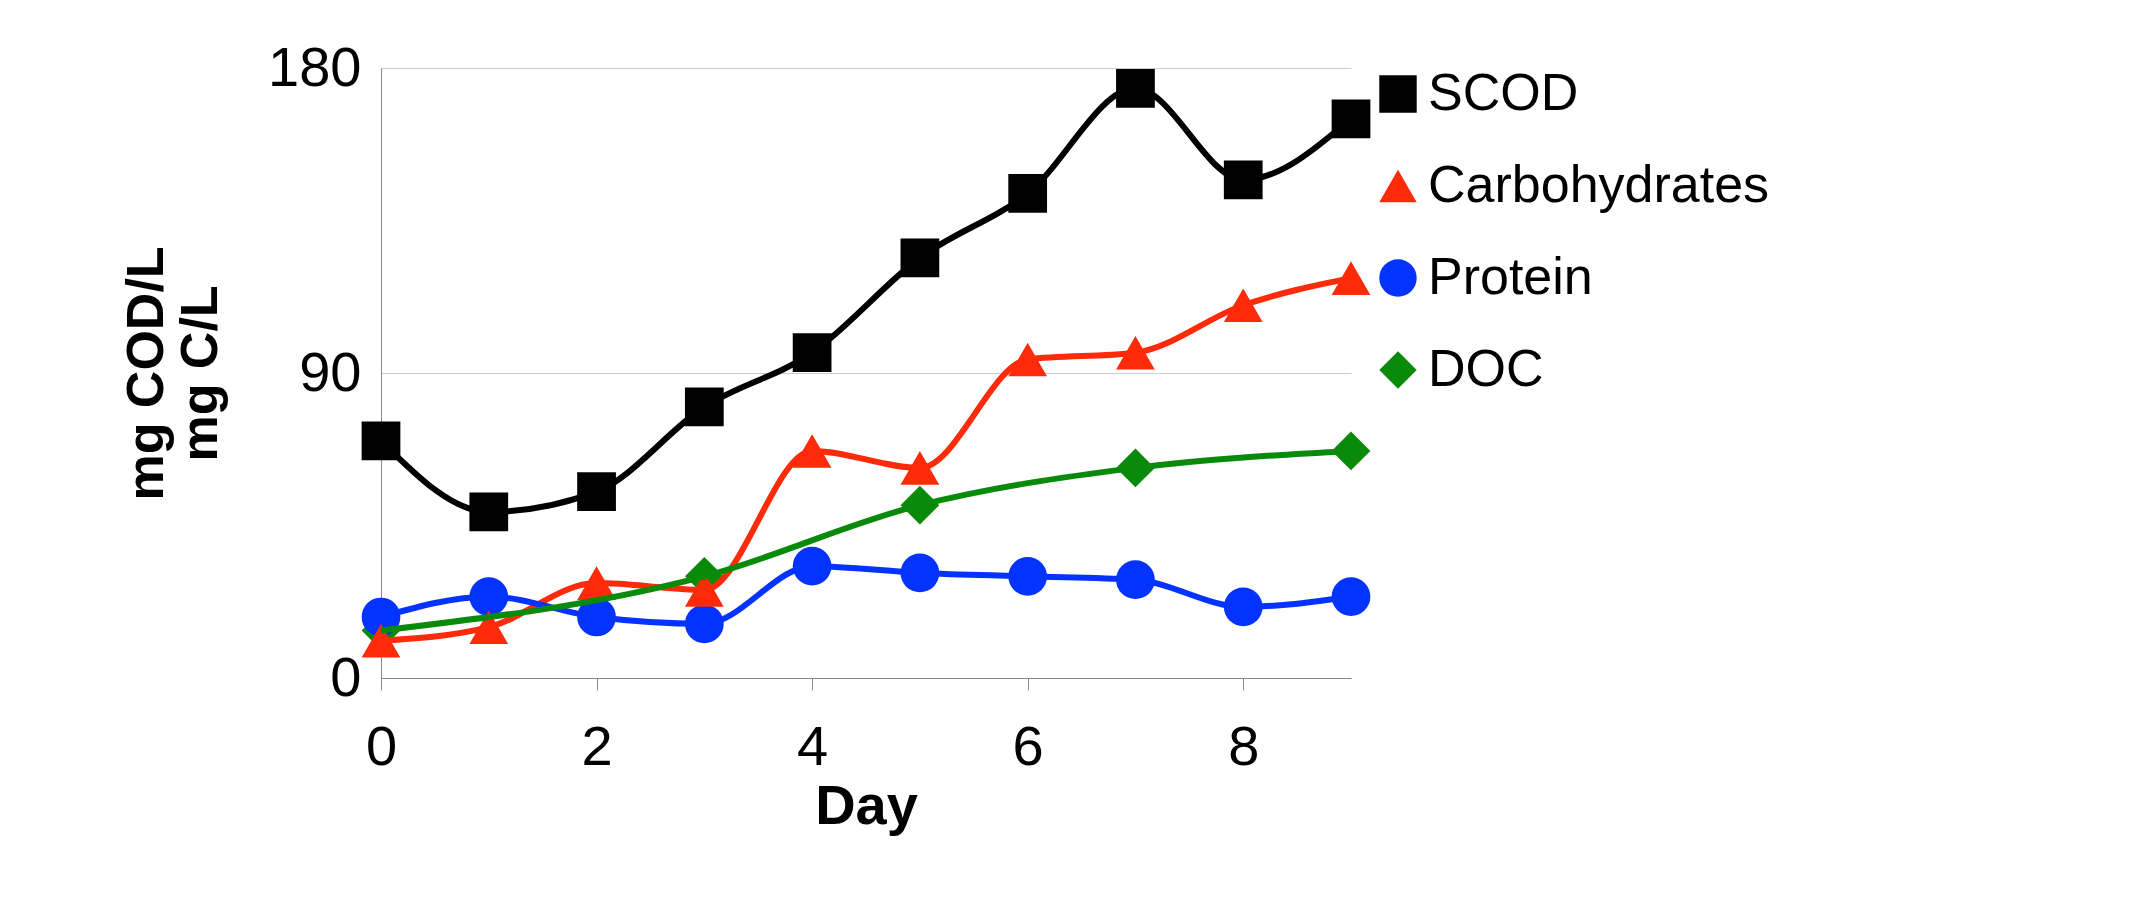  Describe the element at coordinates (1503, 92) in the screenshot. I see `legend-label: SCOD` at that location.